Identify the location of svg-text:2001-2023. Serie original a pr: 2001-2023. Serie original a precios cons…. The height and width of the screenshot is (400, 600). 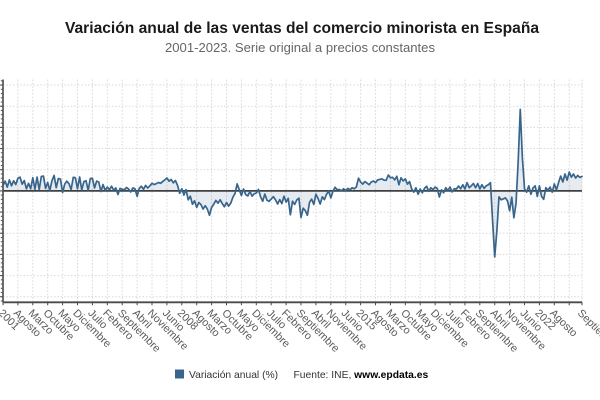
(300, 47).